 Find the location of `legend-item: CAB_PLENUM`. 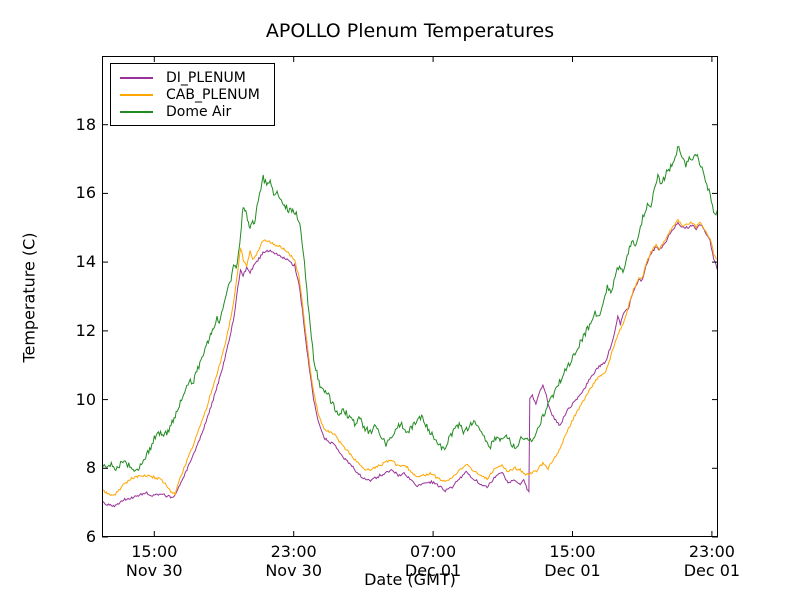

legend-item: CAB_PLENUM is located at coordinates (190, 94).